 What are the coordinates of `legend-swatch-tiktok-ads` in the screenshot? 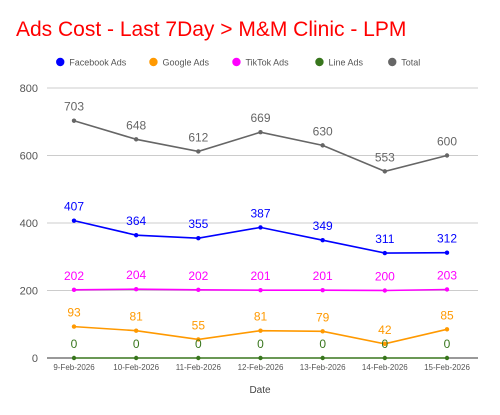 It's located at (236, 62).